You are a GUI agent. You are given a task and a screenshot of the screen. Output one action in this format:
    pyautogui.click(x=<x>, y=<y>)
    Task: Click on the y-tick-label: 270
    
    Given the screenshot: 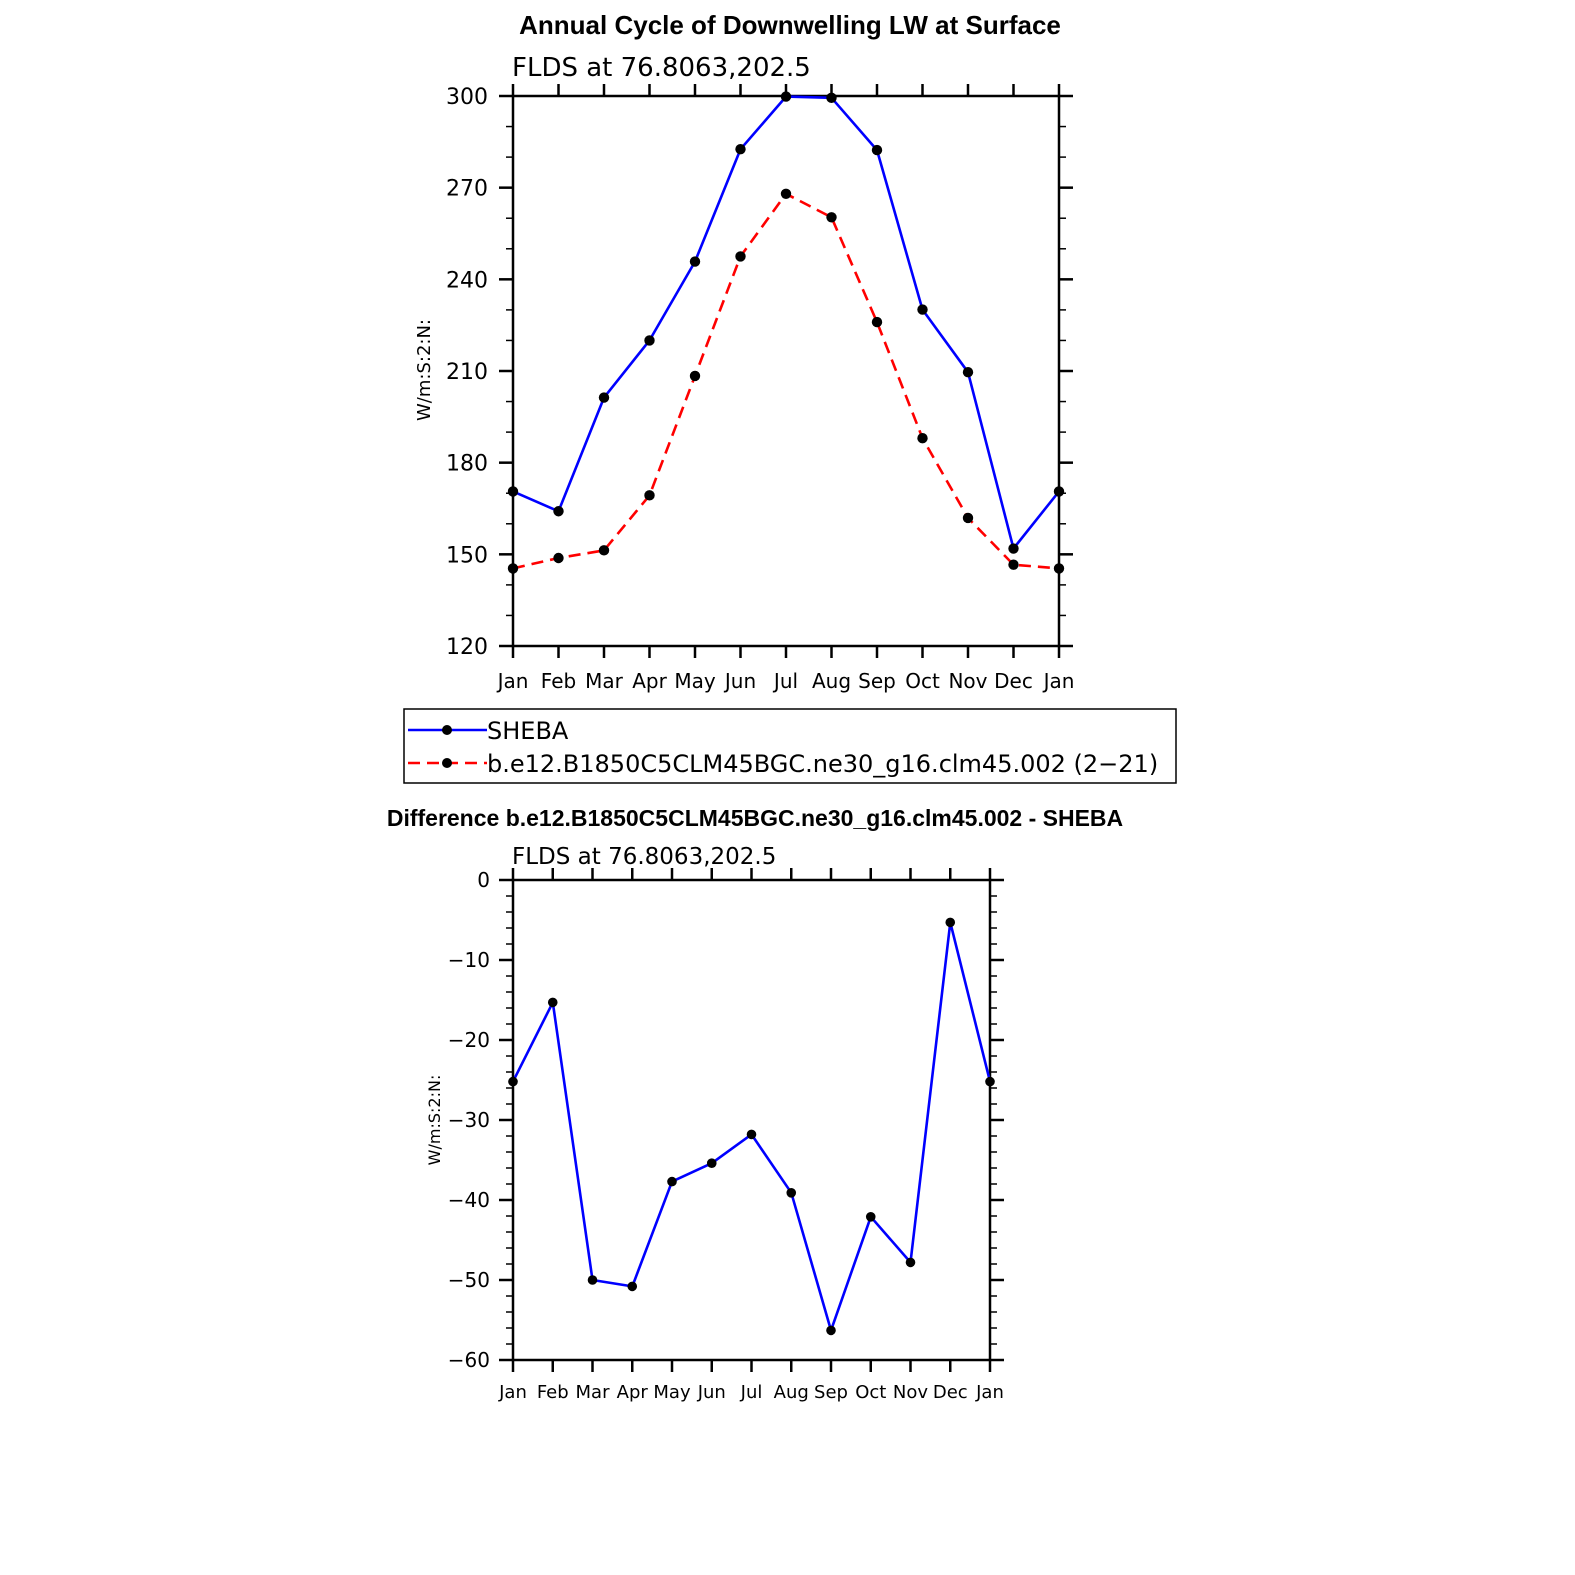 What is the action you would take?
    pyautogui.click(x=467, y=189)
    